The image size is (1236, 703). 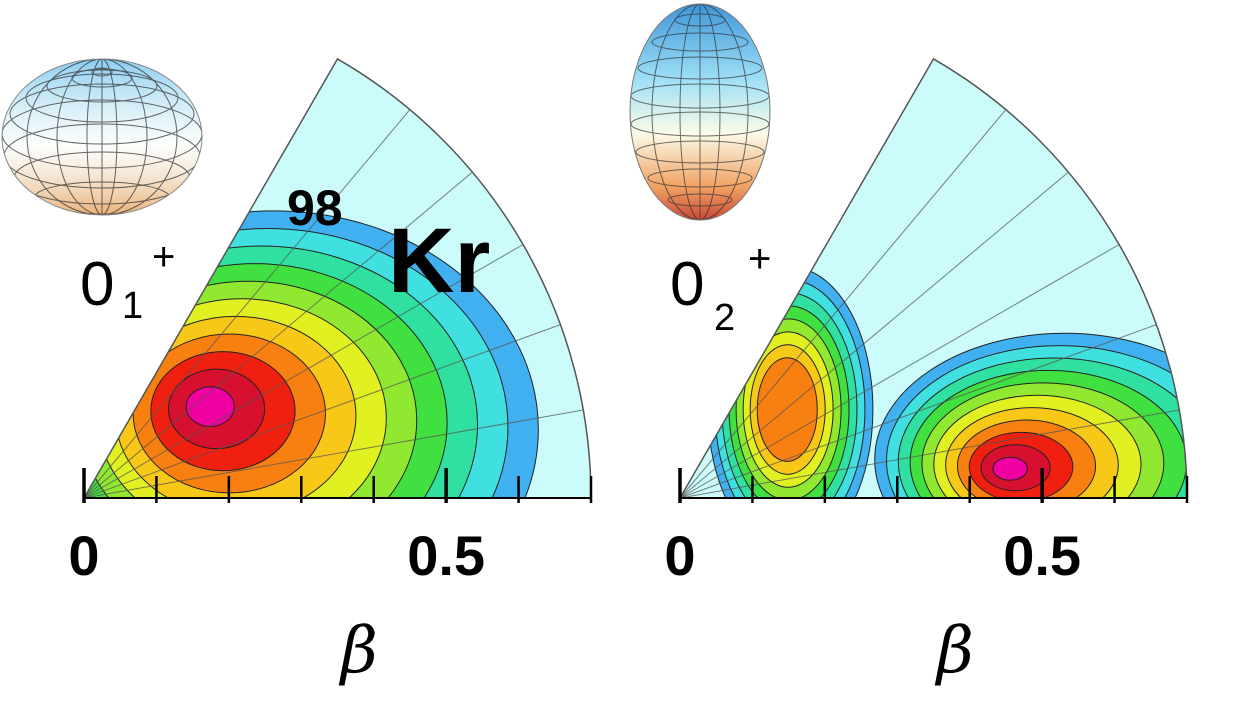 What do you see at coordinates (127, 281) in the screenshot?
I see `state-label-0: 0 1 +` at bounding box center [127, 281].